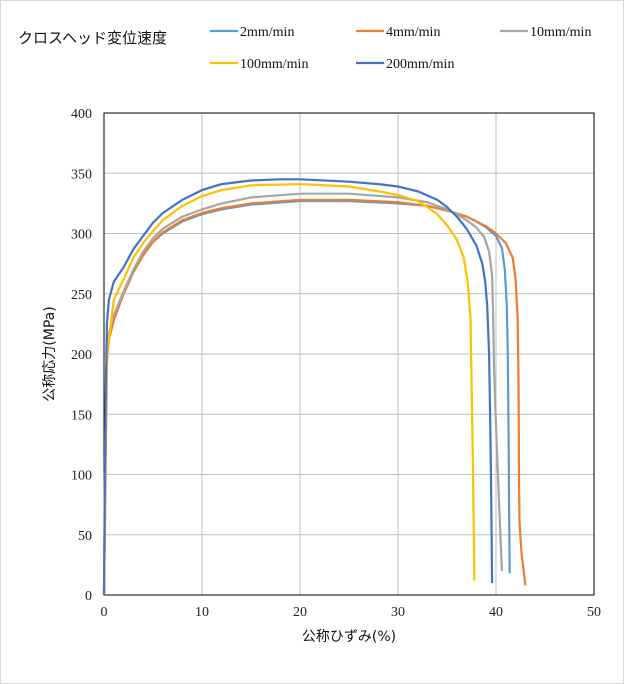 Image resolution: width=624 pixels, height=684 pixels. Describe the element at coordinates (398, 612) in the screenshot. I see `x-tick-label: 30` at that location.